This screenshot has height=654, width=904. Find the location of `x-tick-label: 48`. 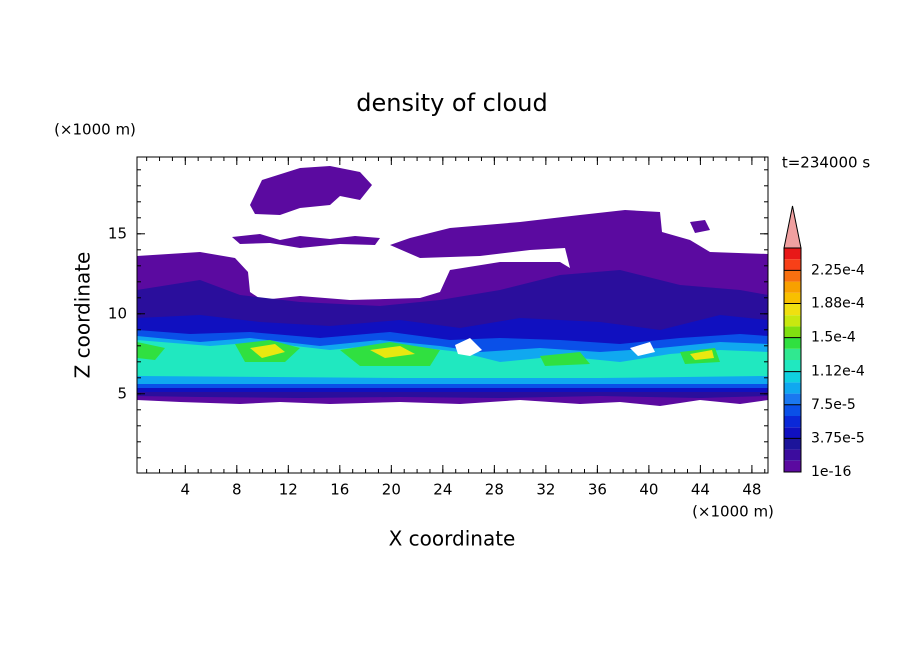

x-tick-label: 48 is located at coordinates (751, 490).